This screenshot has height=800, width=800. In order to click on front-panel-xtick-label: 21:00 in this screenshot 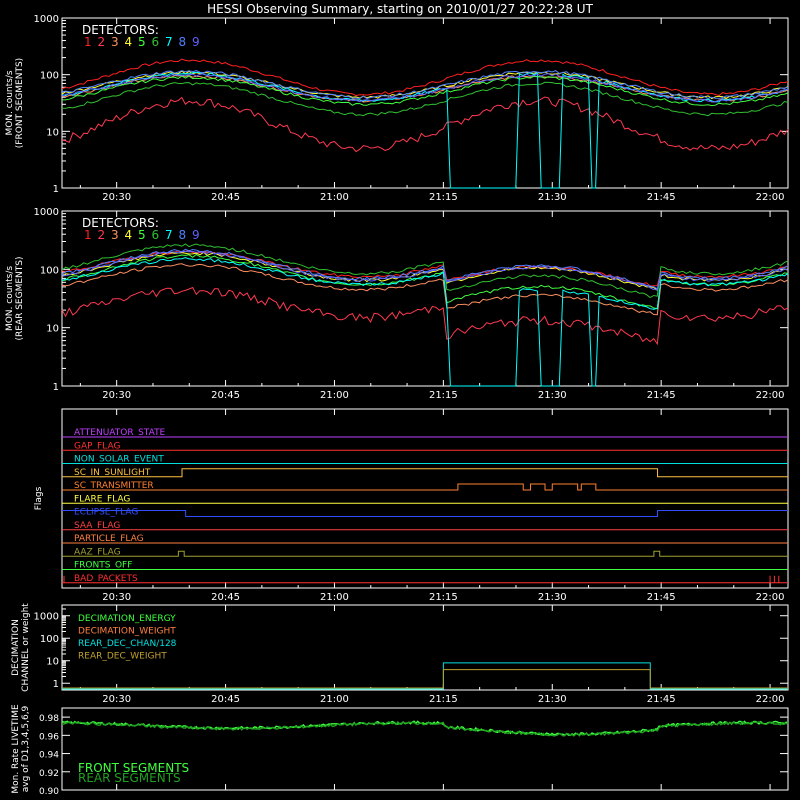, I will do `click(334, 197)`.